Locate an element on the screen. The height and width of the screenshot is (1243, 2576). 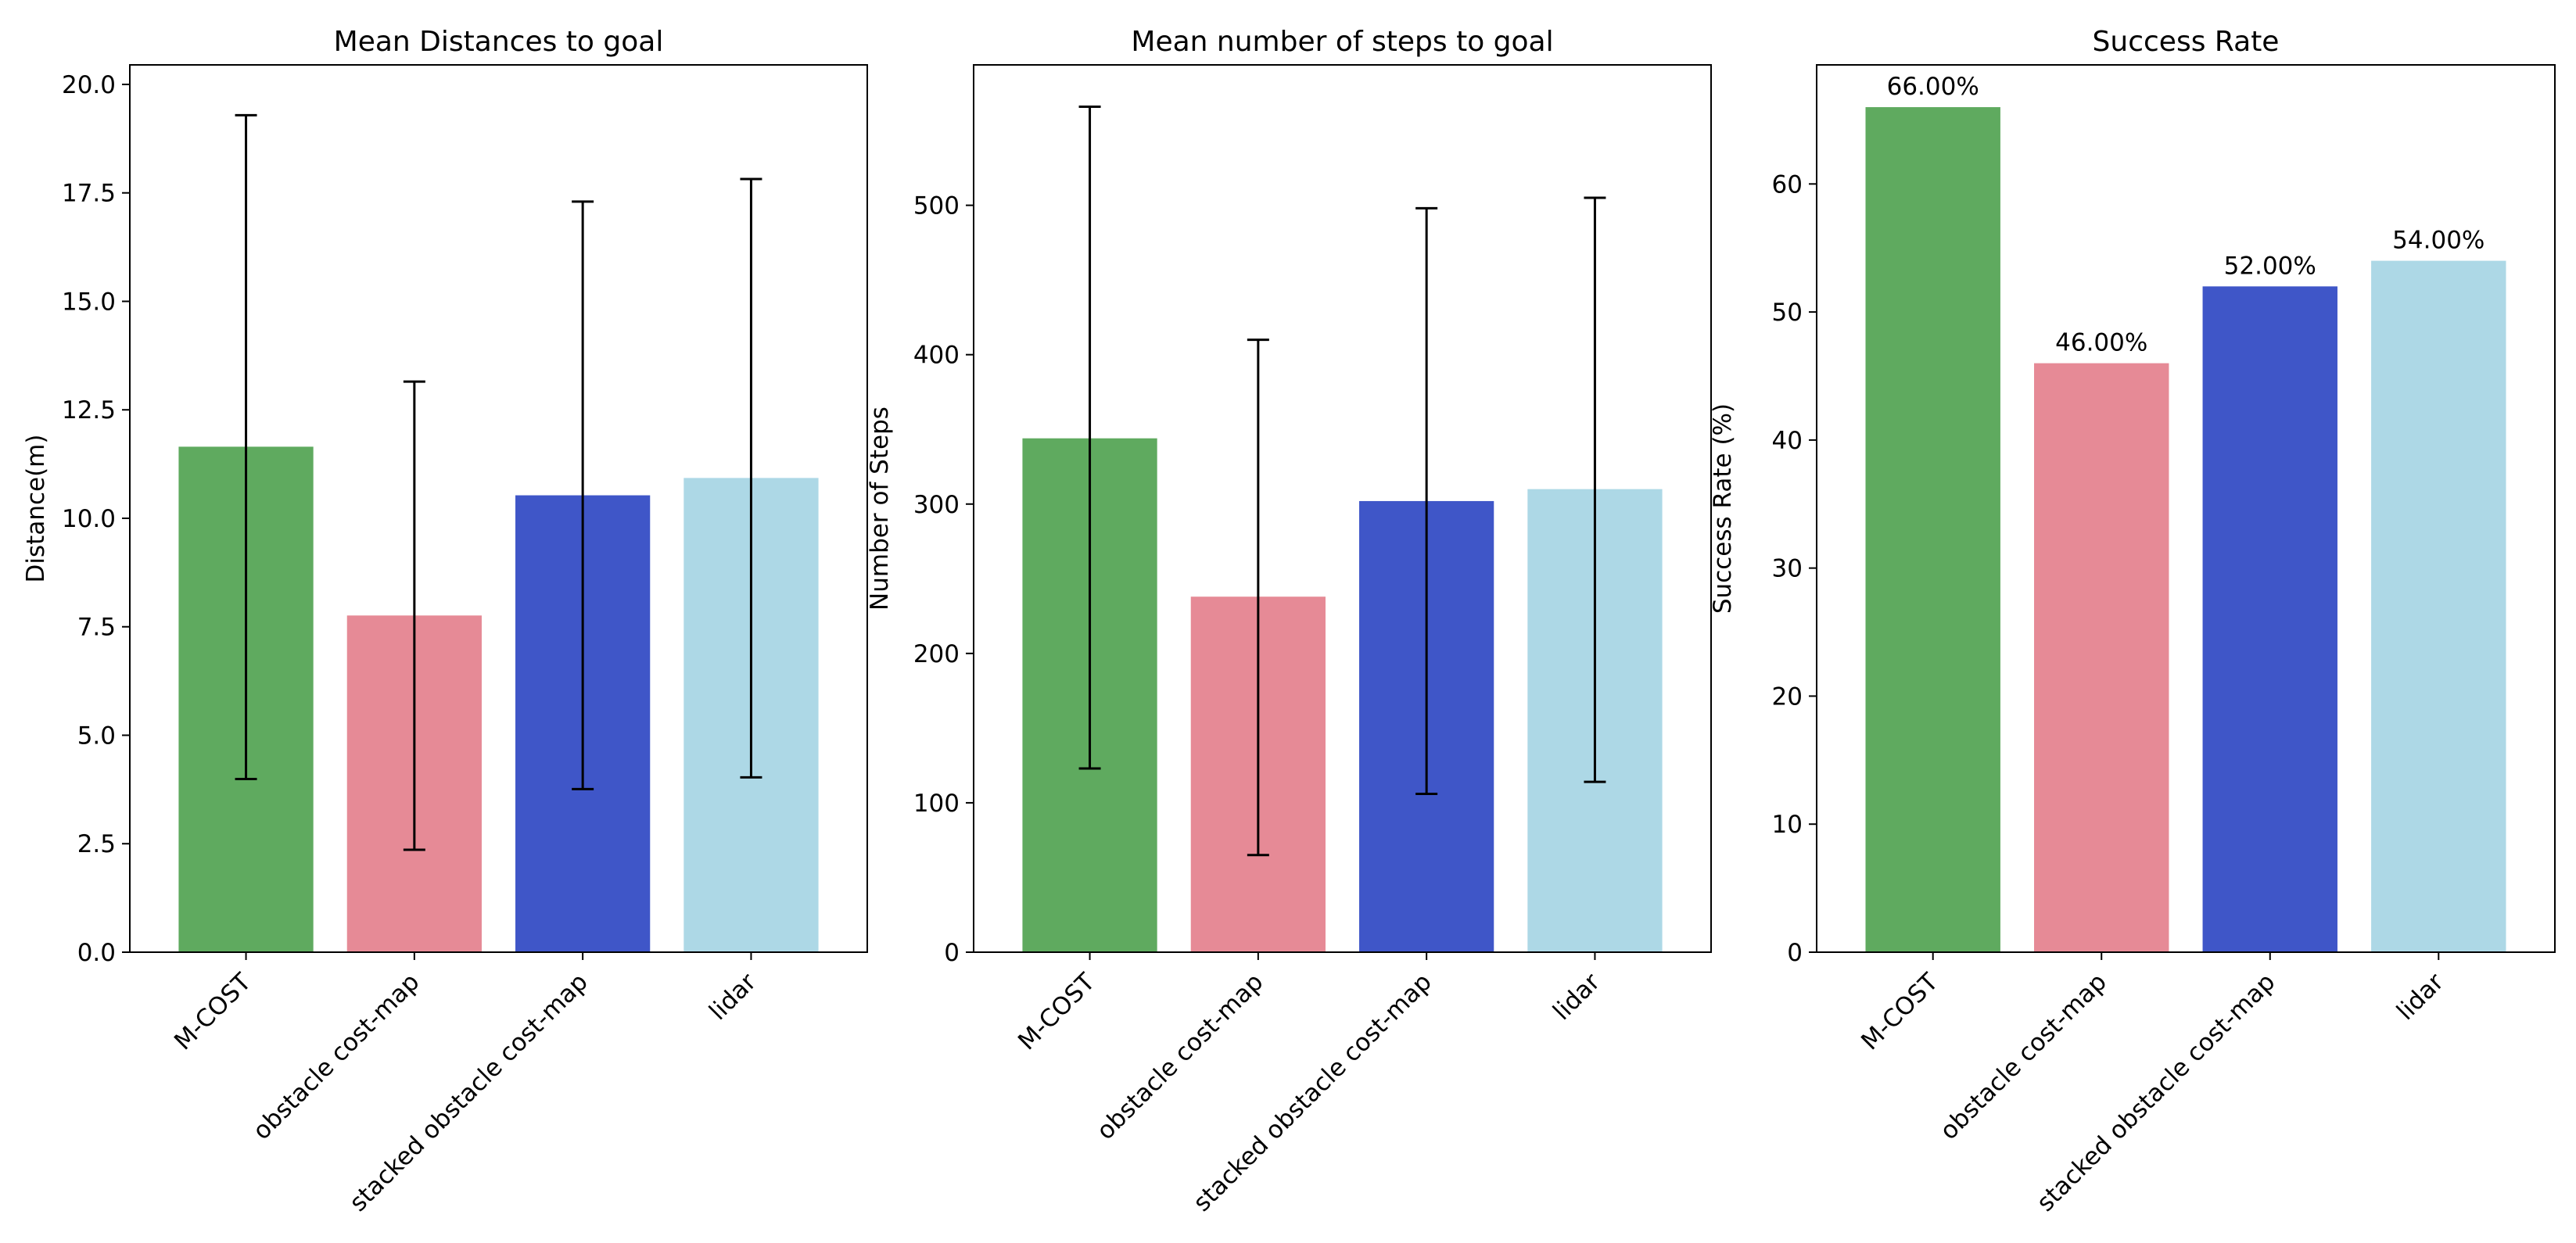
y-tick-label-5: 50 is located at coordinates (1787, 313).